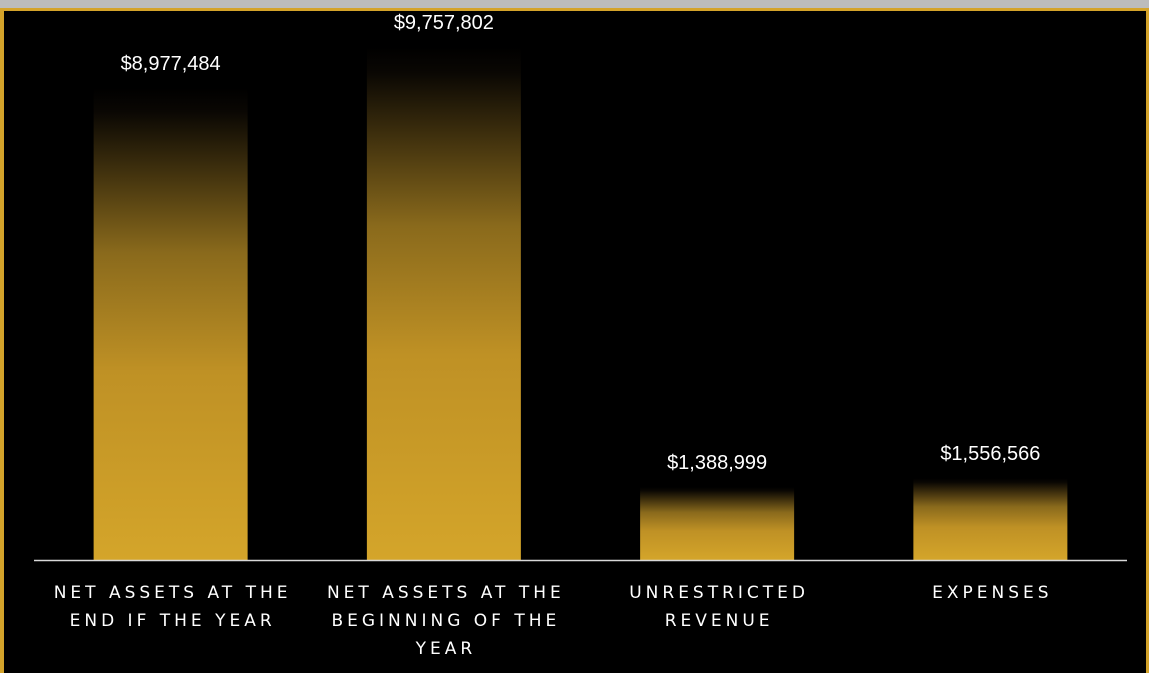 Image resolution: width=1149 pixels, height=673 pixels. I want to click on category-label-net-assets-at-the-beginning-of-the-year-line-2: BEGINNING OF THE, so click(445, 621).